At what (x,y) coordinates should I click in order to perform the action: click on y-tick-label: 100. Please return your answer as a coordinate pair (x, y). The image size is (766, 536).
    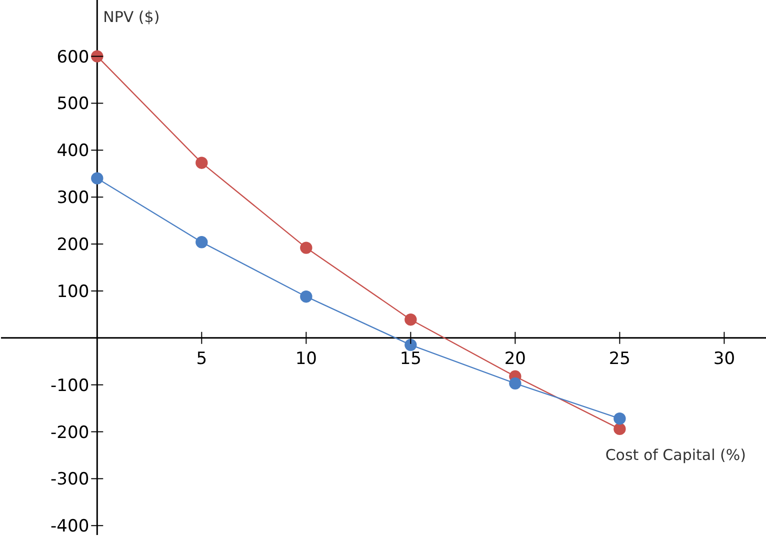
    Looking at the image, I should click on (73, 292).